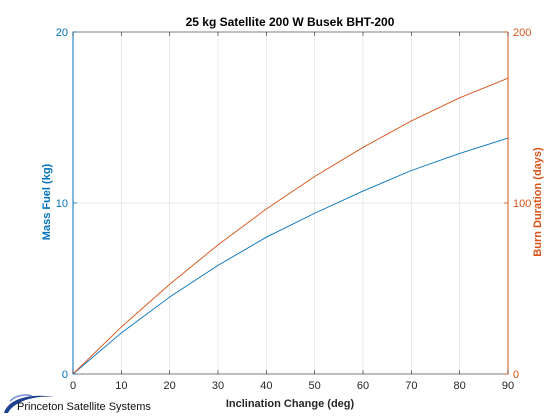  Describe the element at coordinates (47, 201) in the screenshot. I see `left-y-axis-label: Mass Fuel (kg)` at that location.